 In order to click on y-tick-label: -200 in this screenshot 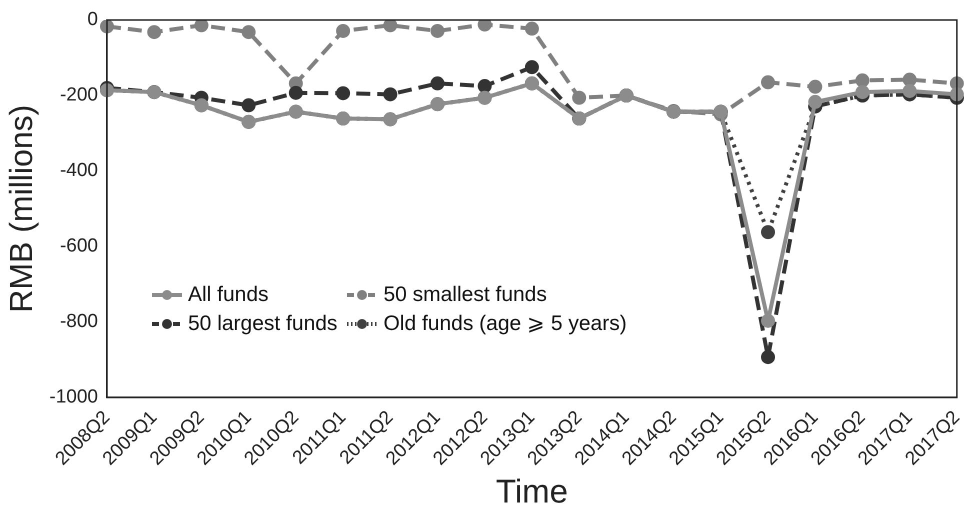, I will do `click(79, 95)`.